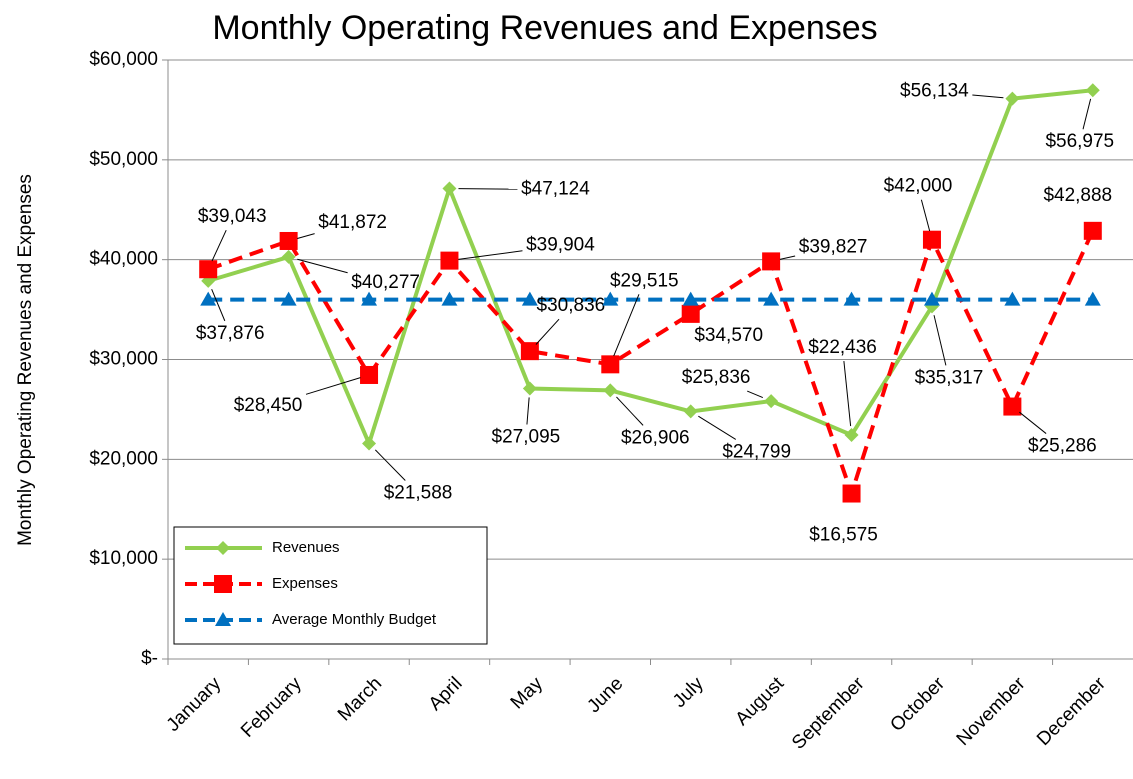 The image size is (1133, 779). I want to click on y-tick-label: $30,000, so click(123, 359).